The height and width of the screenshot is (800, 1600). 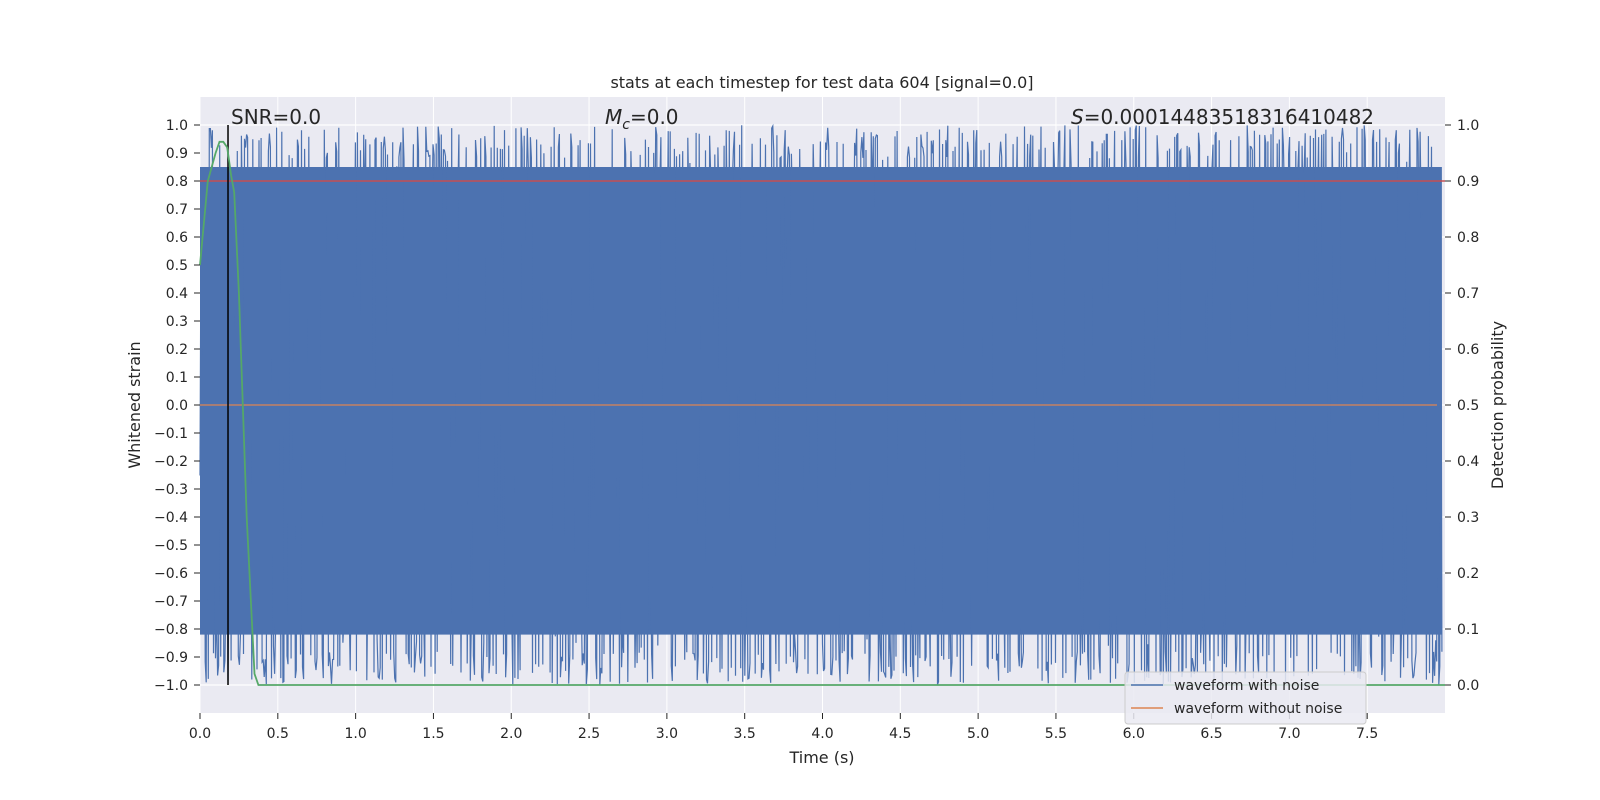 I want to click on y-tick-label: −0.3, so click(x=171, y=490).